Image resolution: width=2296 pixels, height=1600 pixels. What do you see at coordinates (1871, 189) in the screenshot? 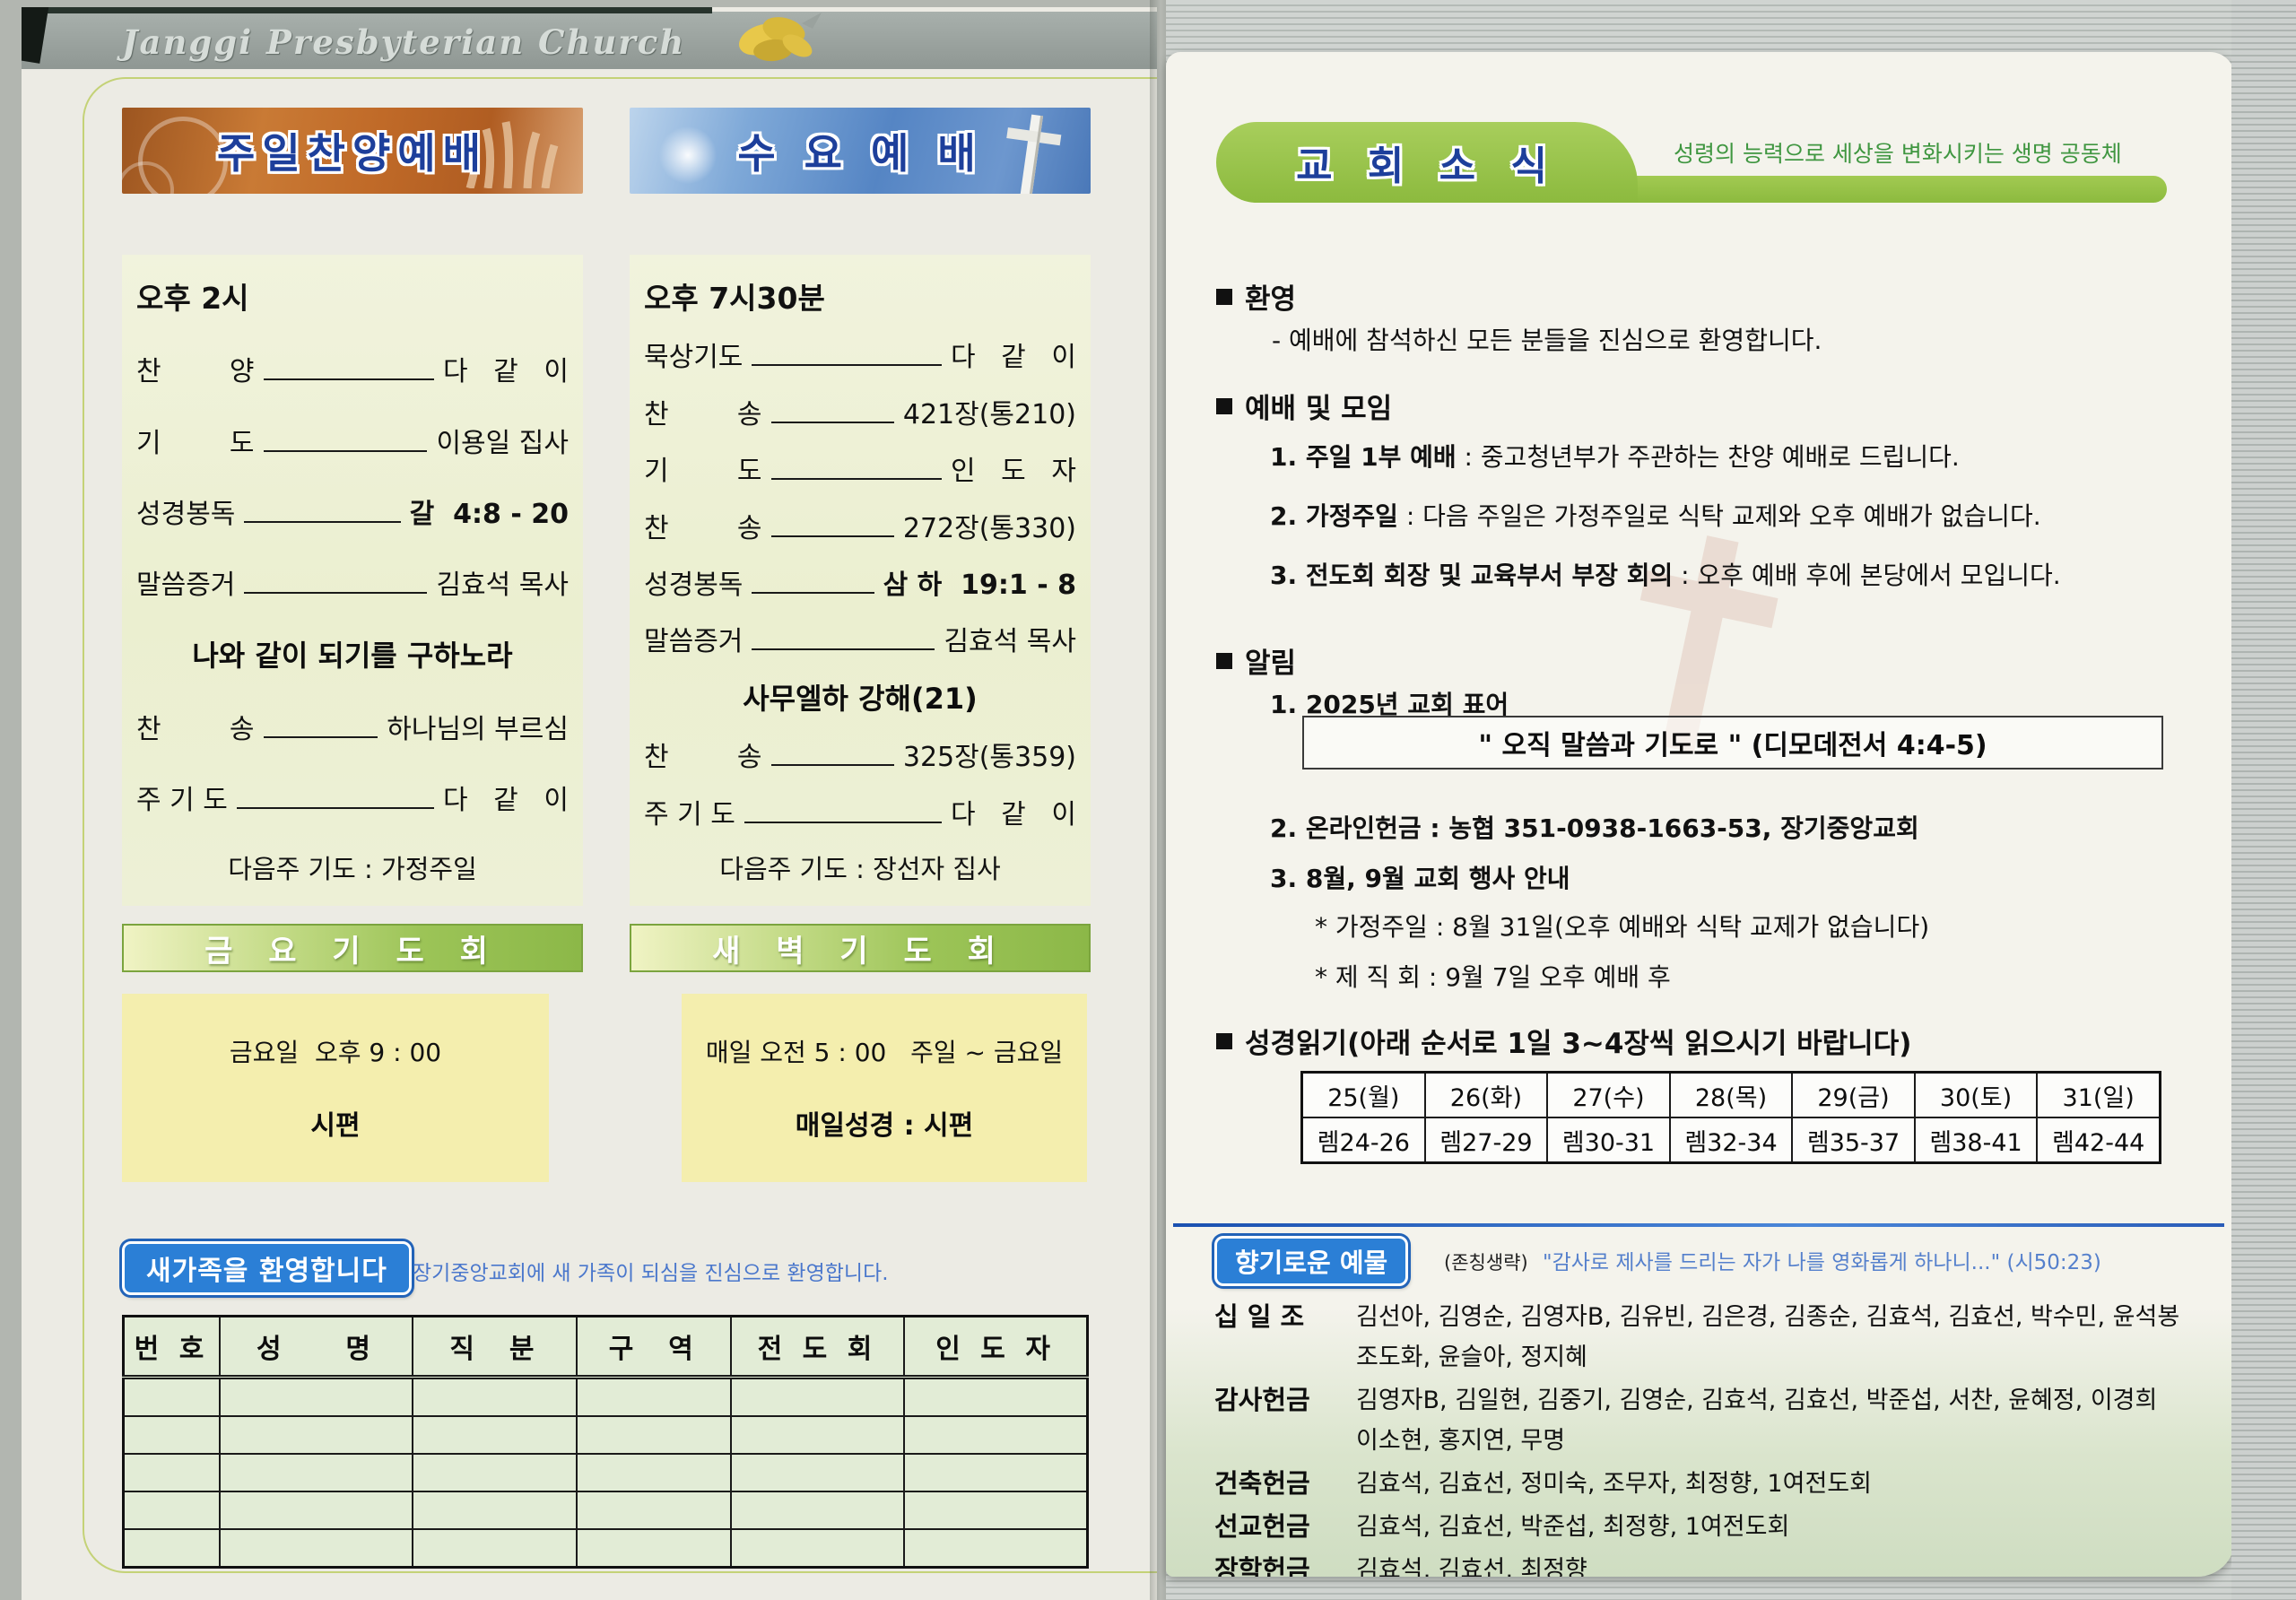
I see `banner-swoosh` at bounding box center [1871, 189].